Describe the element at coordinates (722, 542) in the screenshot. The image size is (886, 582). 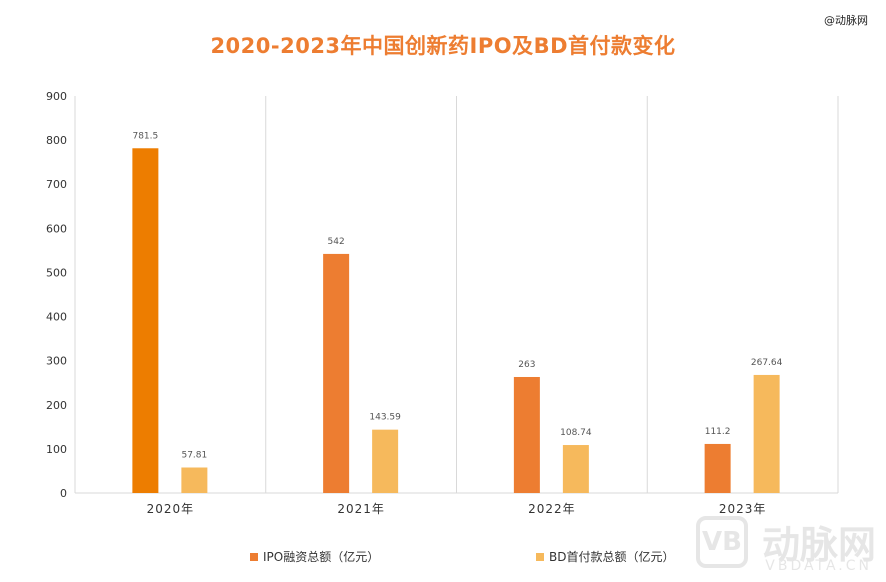
I see `vb-logo-mark: VB` at that location.